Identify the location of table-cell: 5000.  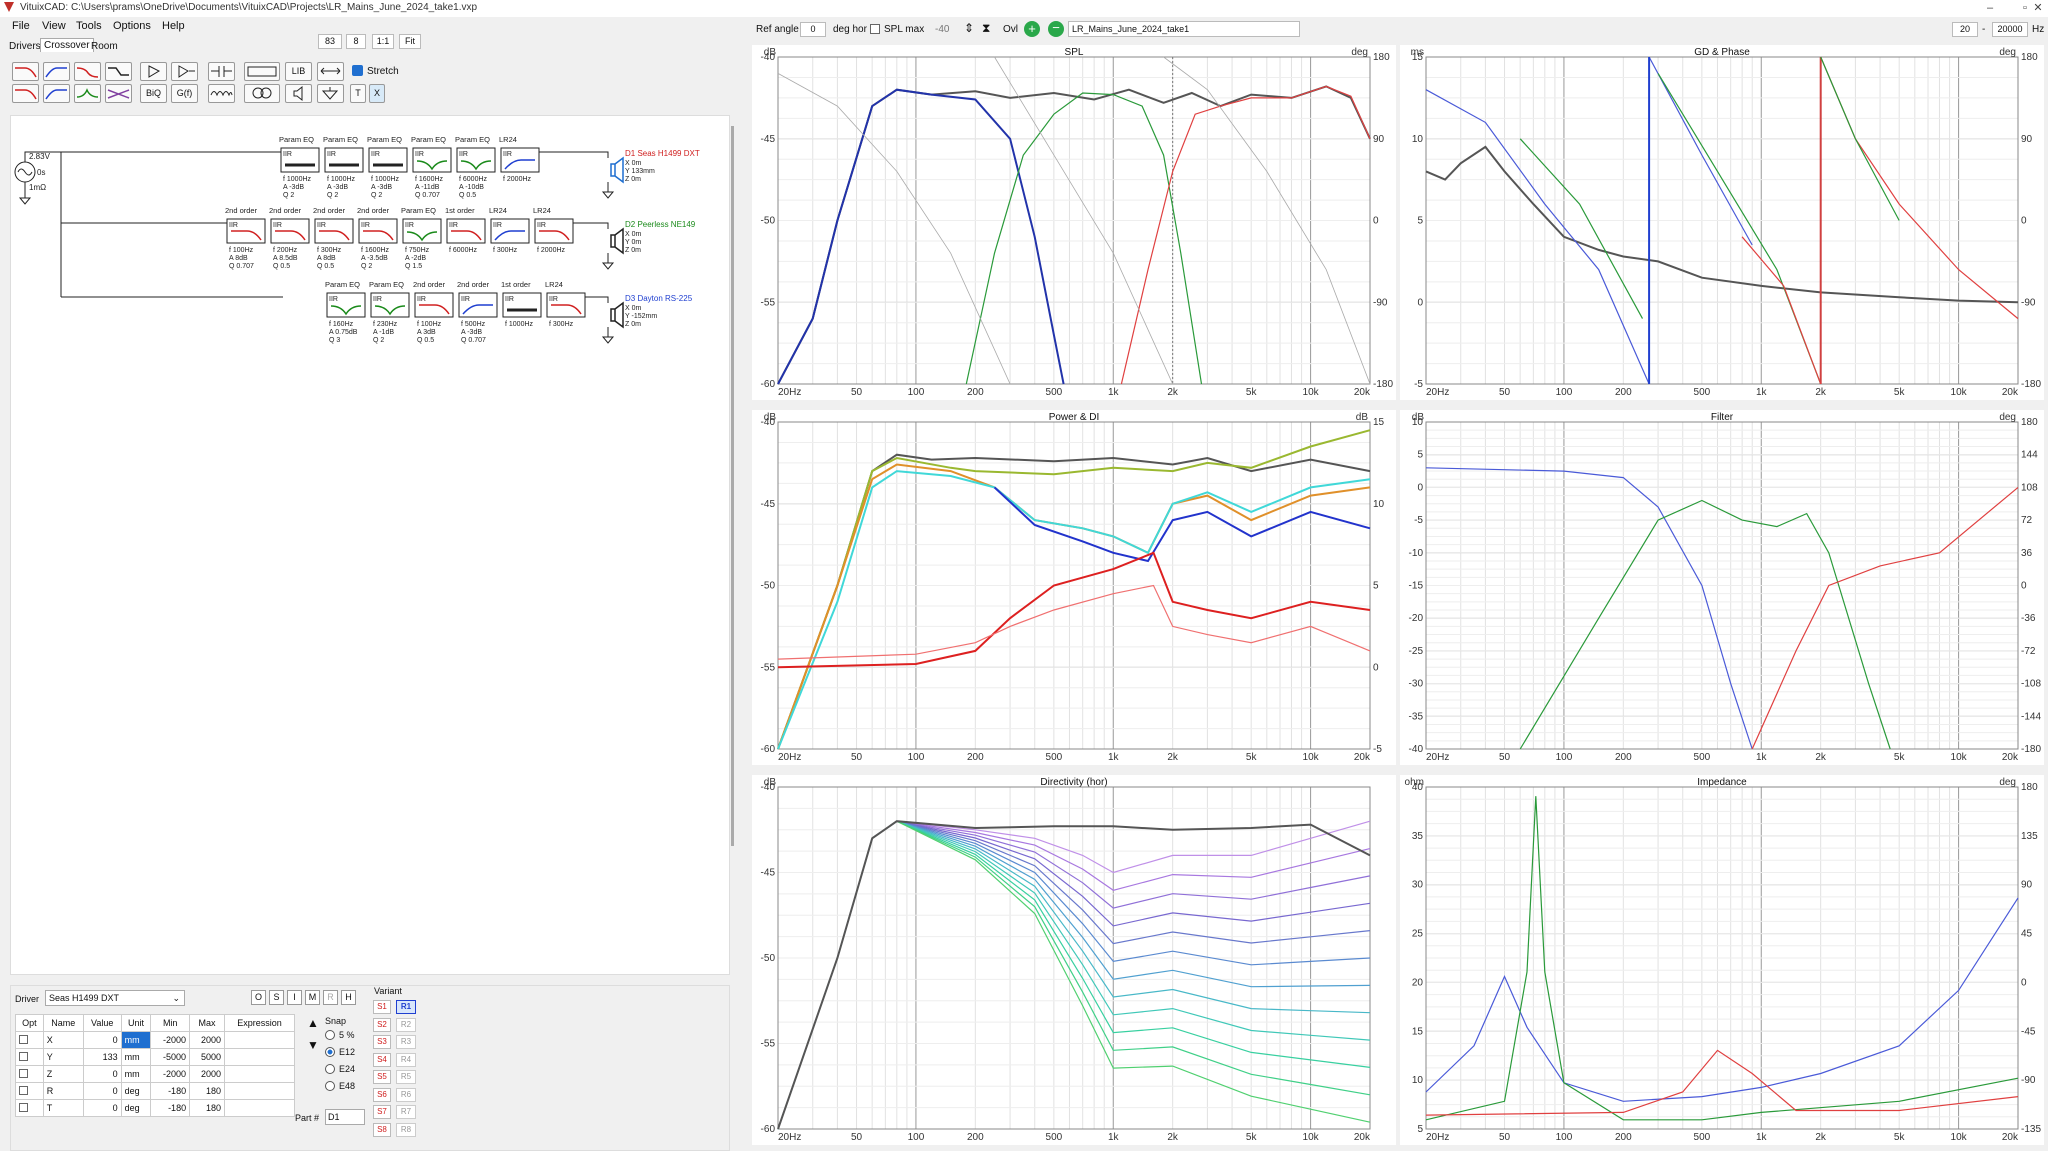
(207, 1057).